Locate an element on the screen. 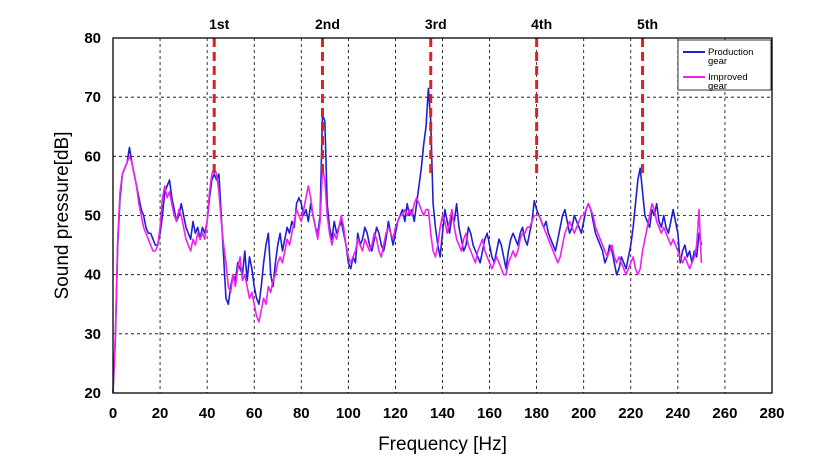 Image resolution: width=838 pixels, height=475 pixels. y-tick-label: 40 is located at coordinates (92, 275).